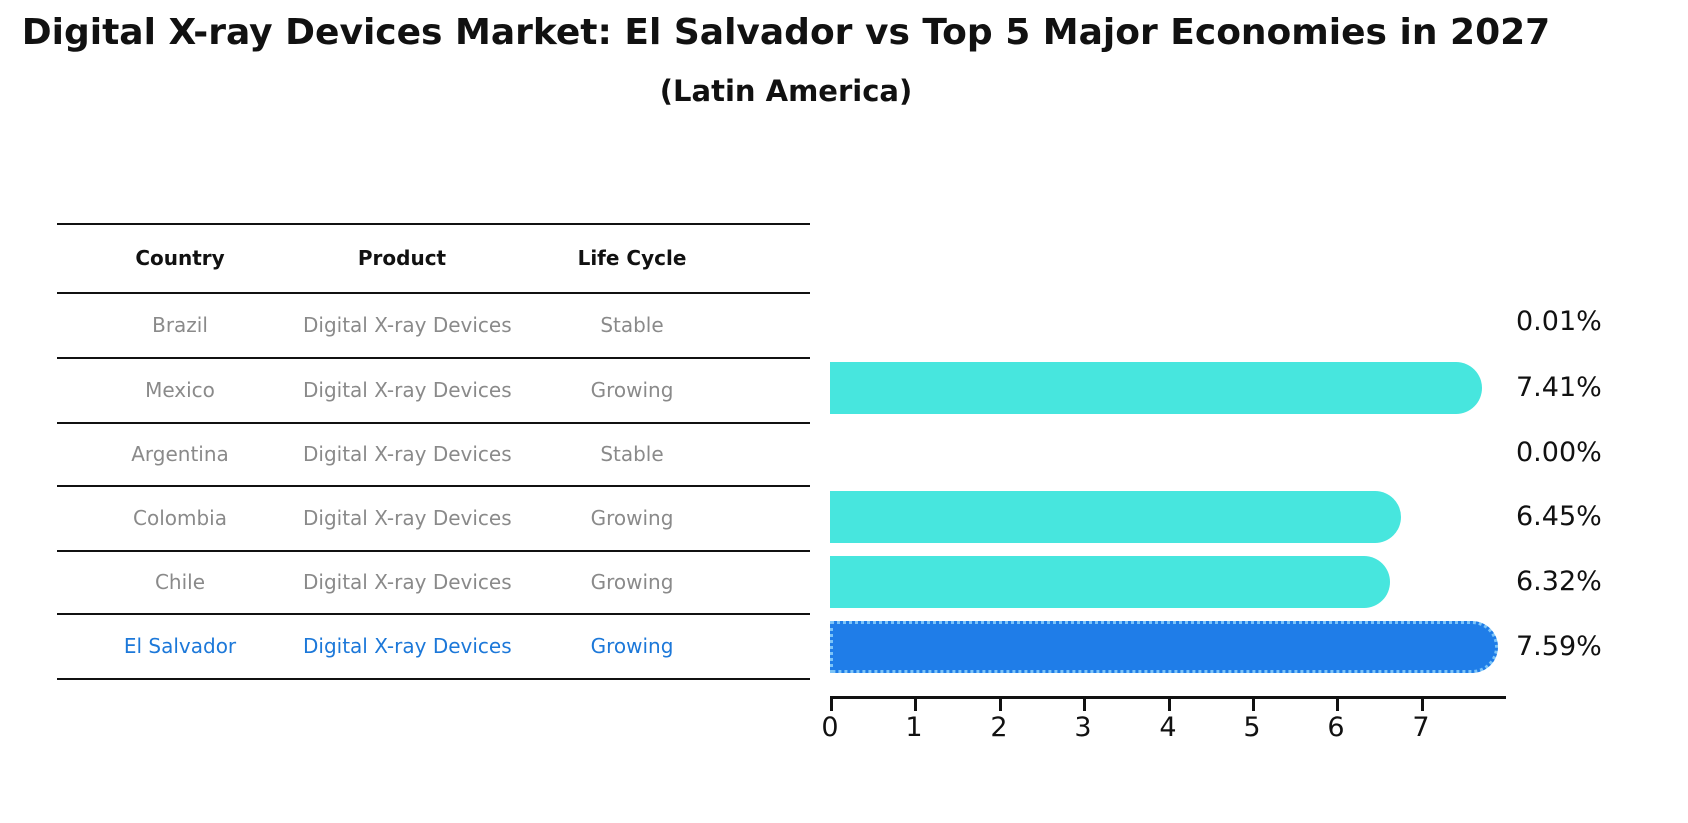 The height and width of the screenshot is (823, 1688). I want to click on country-cell: El Salvador, so click(180, 645).